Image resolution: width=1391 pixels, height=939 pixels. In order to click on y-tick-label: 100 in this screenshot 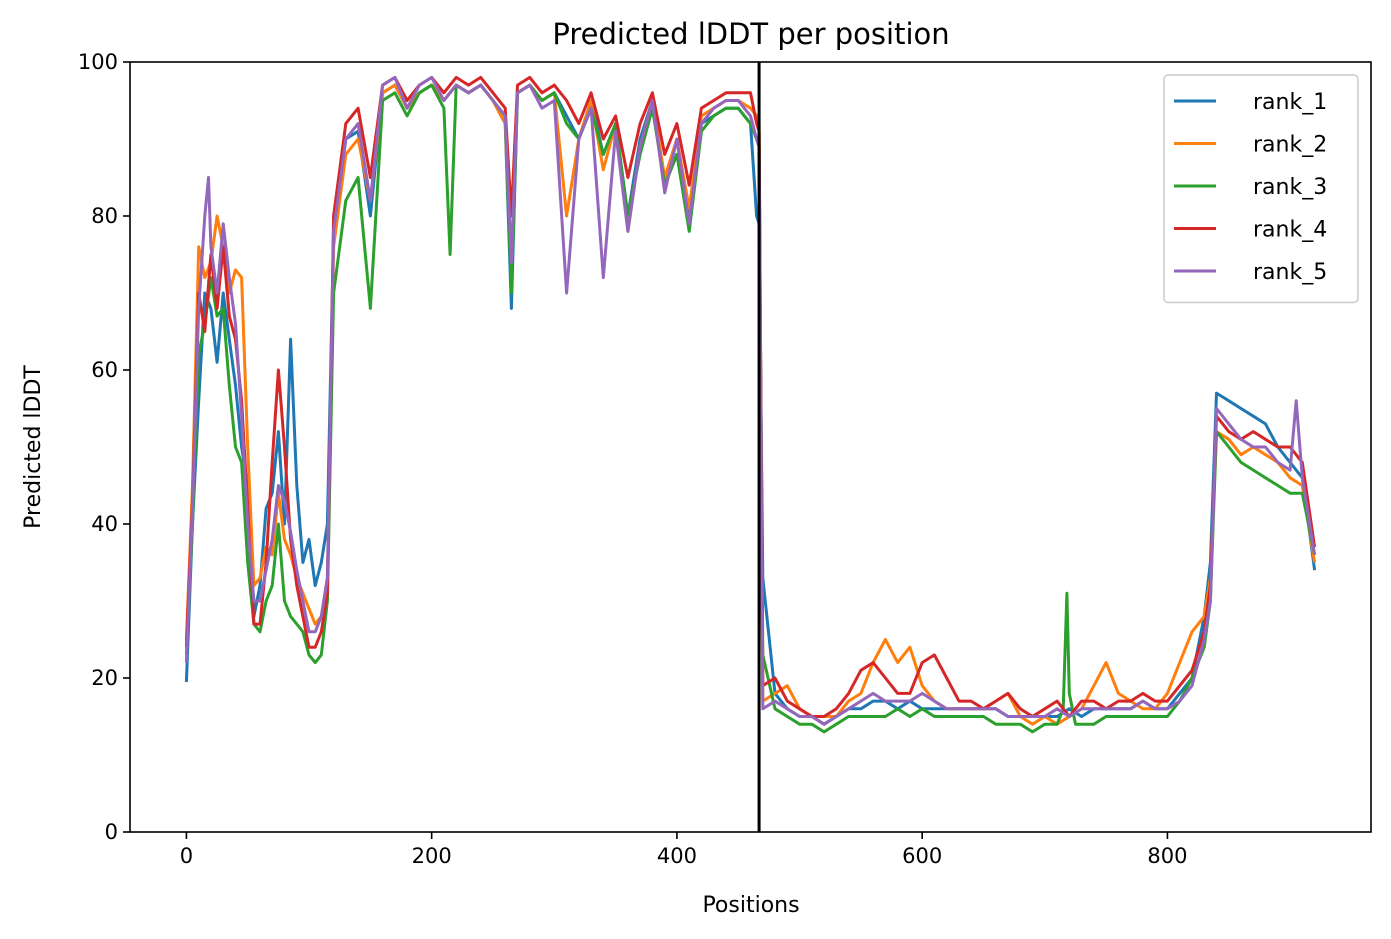, I will do `click(98, 62)`.